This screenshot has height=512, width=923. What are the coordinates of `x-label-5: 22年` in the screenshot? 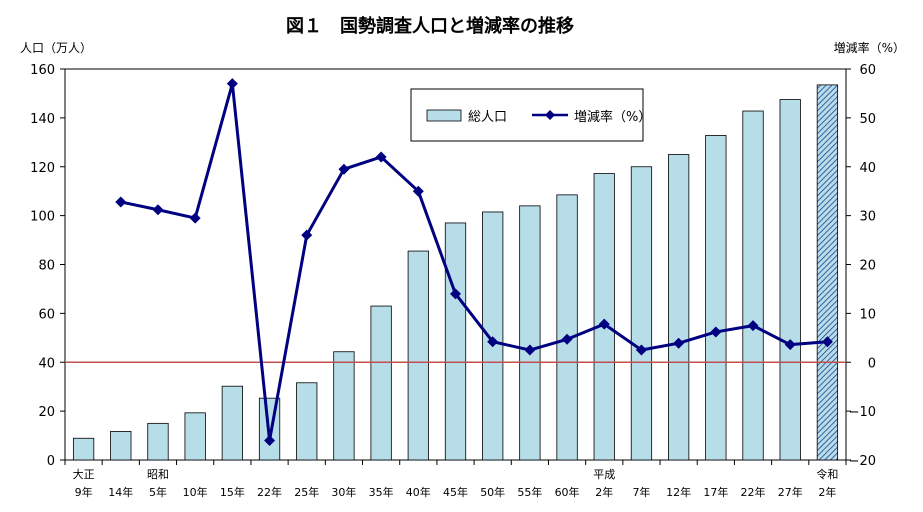 It's located at (269, 492).